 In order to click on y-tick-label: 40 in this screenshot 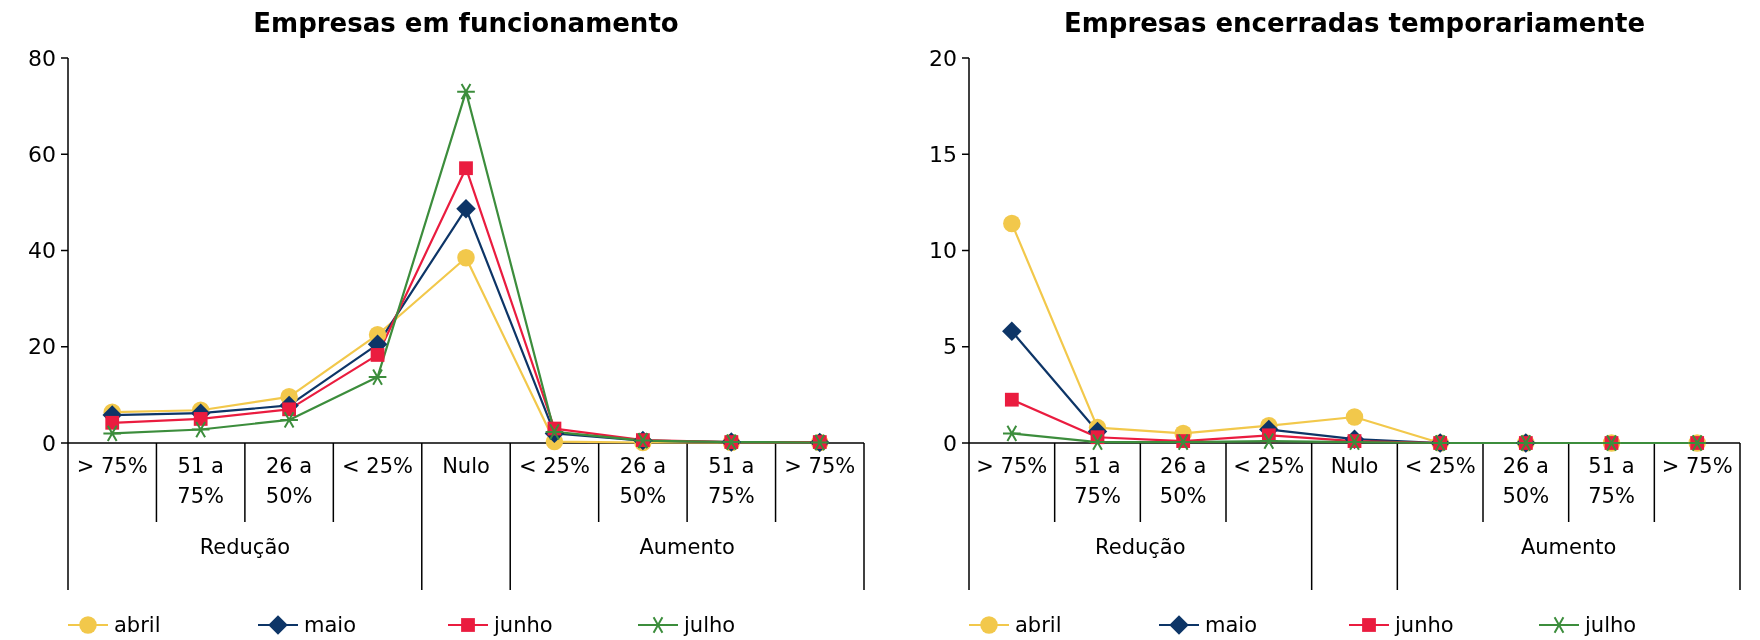, I will do `click(42, 251)`.